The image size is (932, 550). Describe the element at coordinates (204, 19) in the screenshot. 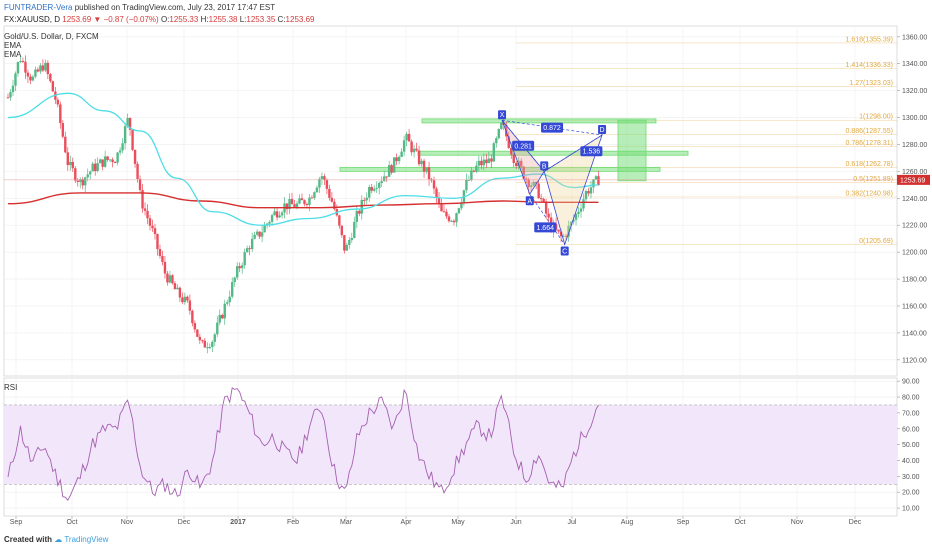

I see `high-label: H:` at that location.